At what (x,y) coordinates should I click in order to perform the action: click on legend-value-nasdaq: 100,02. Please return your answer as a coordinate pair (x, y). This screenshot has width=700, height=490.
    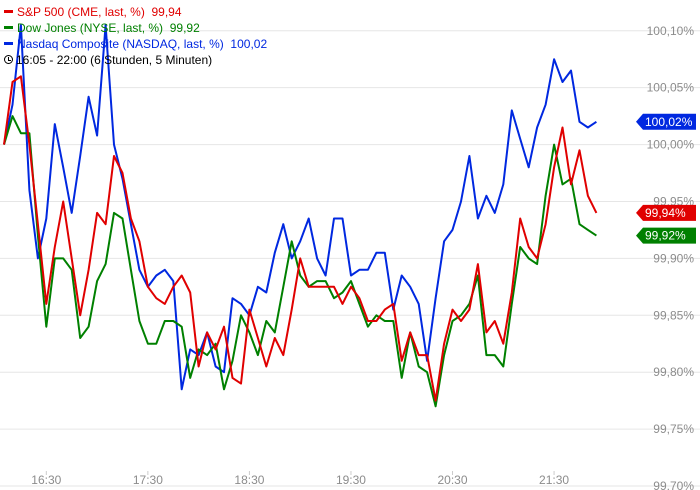
    Looking at the image, I should click on (249, 44).